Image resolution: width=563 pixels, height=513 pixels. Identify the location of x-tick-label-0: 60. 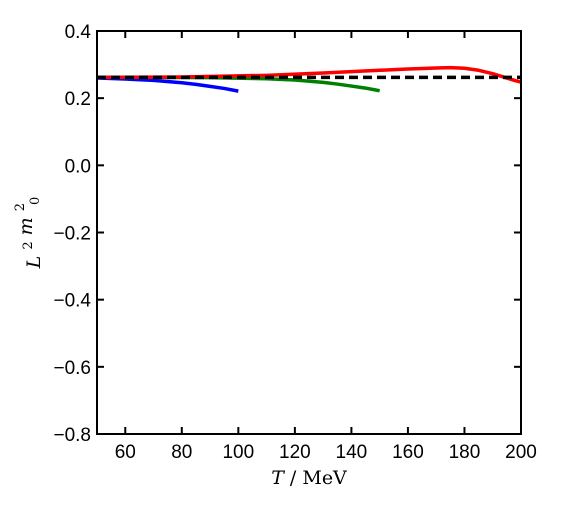
(125, 452).